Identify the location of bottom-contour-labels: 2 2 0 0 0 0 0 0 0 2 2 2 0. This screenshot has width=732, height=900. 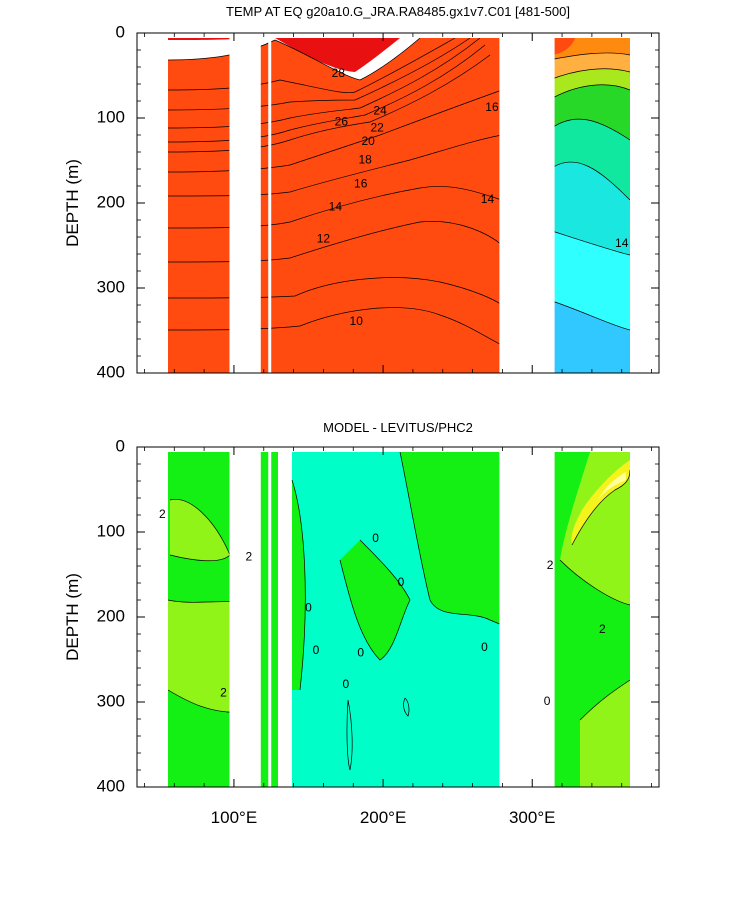
(382, 607).